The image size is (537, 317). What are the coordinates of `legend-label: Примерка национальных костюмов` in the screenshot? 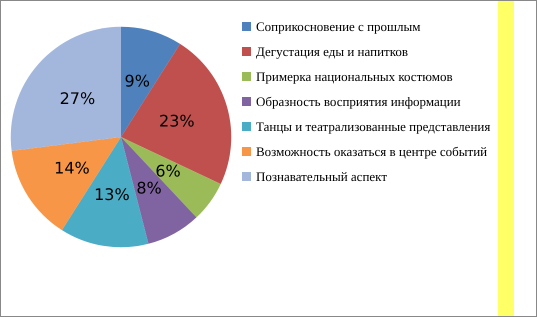 It's located at (354, 76).